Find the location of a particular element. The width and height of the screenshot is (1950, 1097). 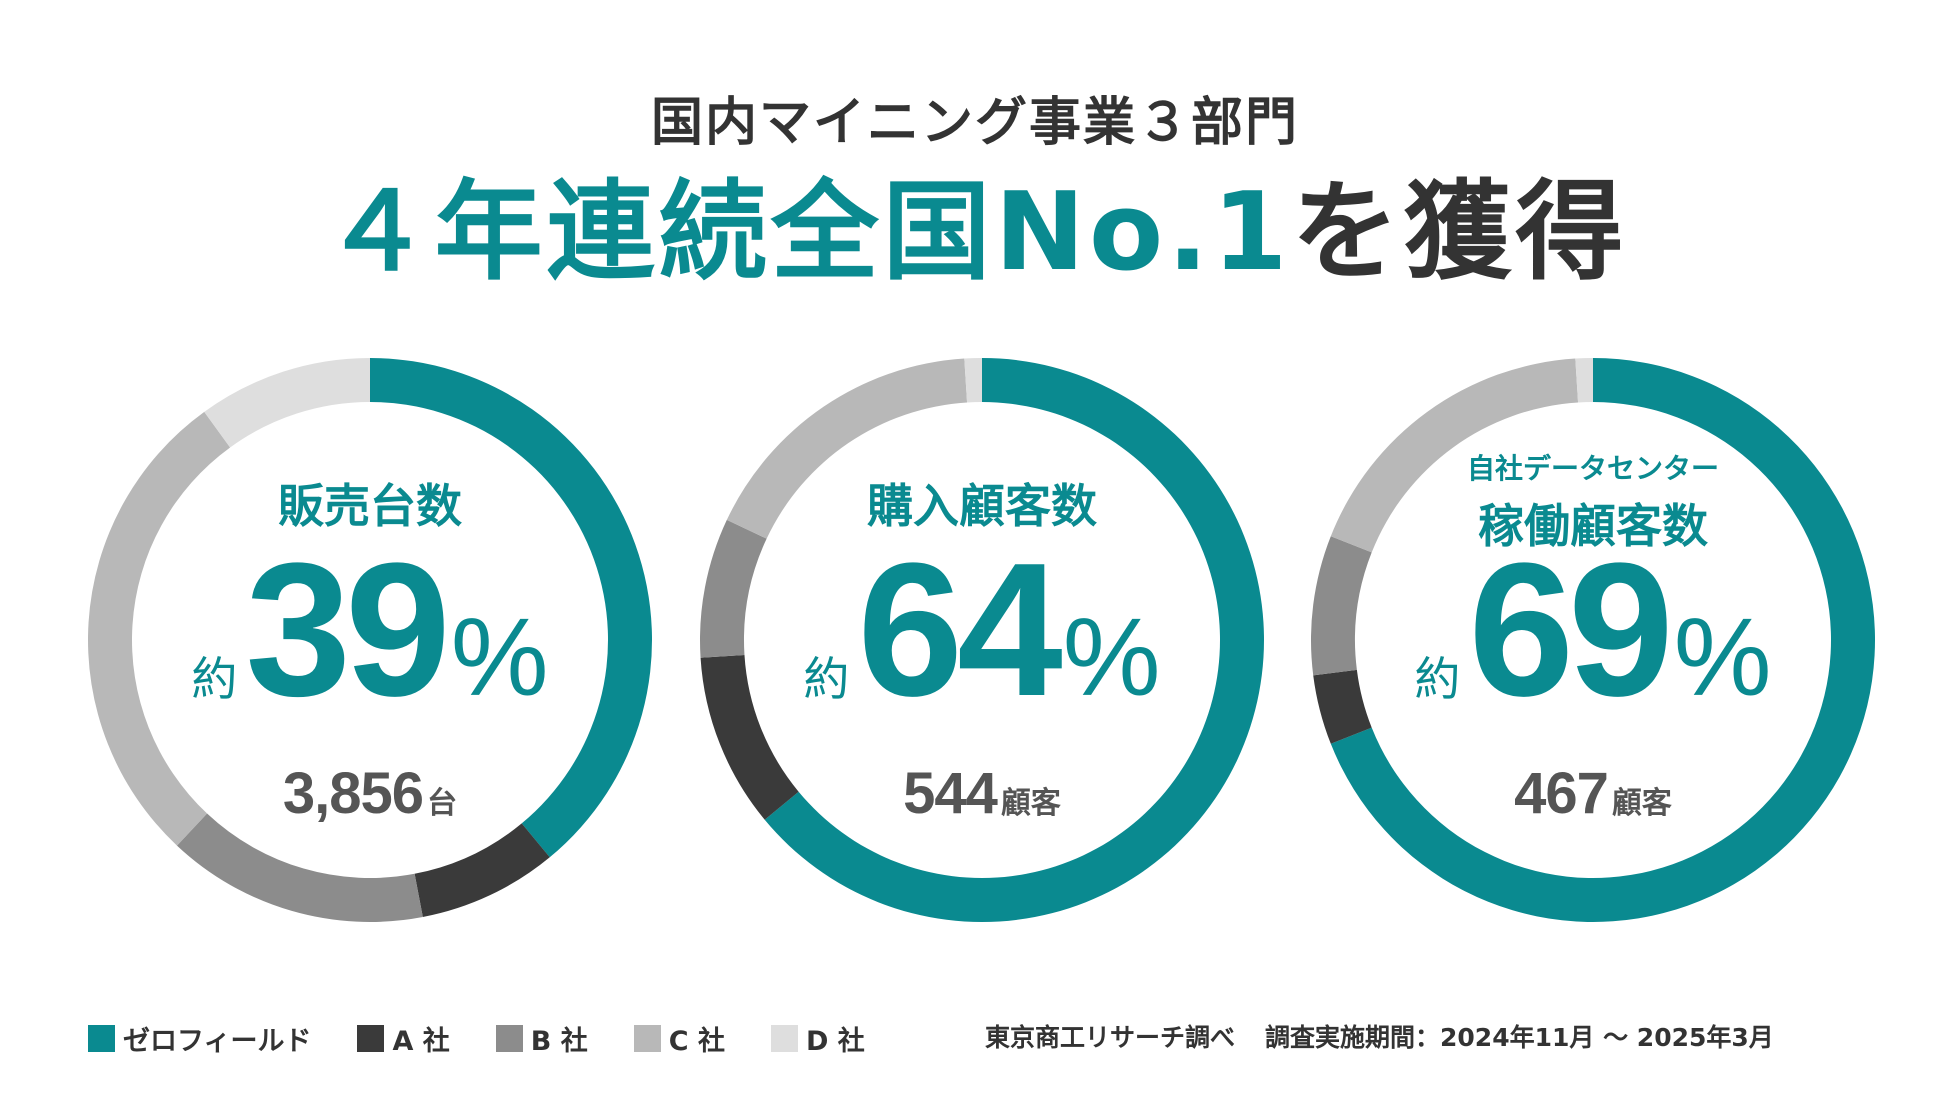

legend-item: C 社 is located at coordinates (679, 1038).